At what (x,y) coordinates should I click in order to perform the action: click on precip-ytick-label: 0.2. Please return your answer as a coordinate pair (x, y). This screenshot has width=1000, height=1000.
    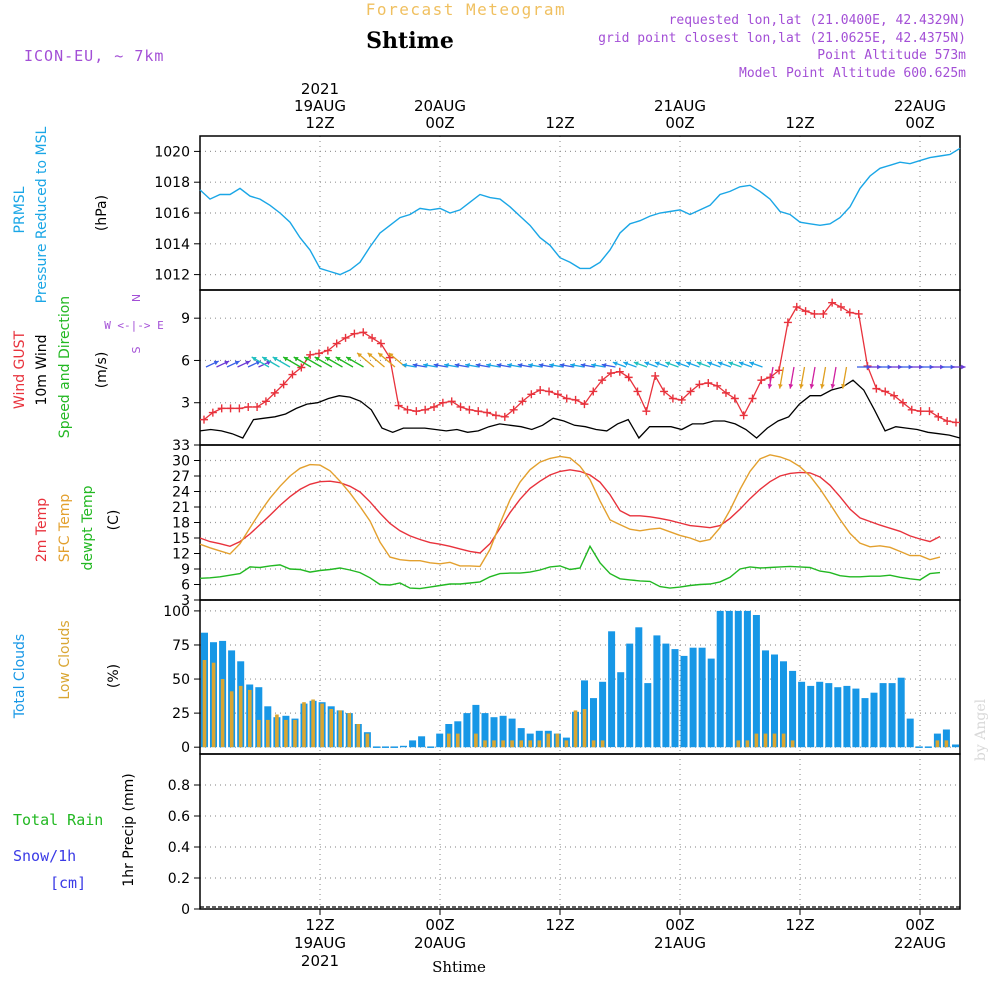
    Looking at the image, I should click on (179, 879).